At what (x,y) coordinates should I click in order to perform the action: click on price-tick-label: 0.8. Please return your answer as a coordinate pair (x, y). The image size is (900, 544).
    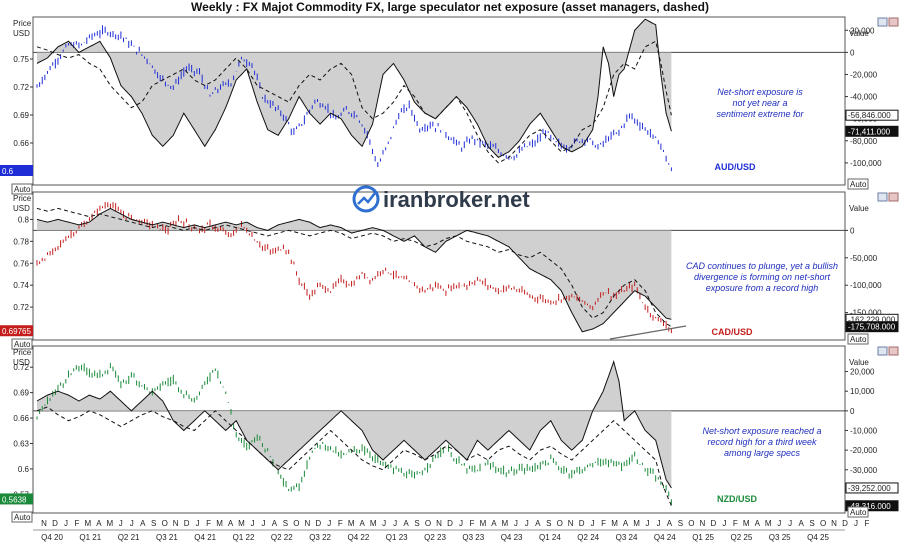
    Looking at the image, I should click on (24, 219).